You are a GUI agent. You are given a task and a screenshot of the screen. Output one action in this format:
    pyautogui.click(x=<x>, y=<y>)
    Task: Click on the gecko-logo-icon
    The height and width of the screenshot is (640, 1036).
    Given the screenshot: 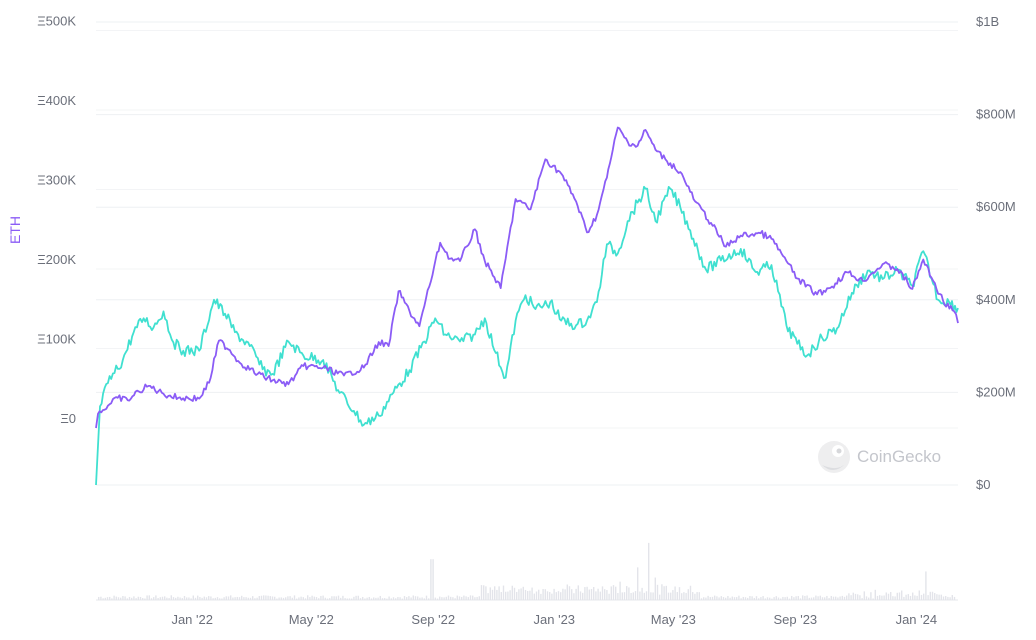 What is the action you would take?
    pyautogui.click(x=834, y=457)
    